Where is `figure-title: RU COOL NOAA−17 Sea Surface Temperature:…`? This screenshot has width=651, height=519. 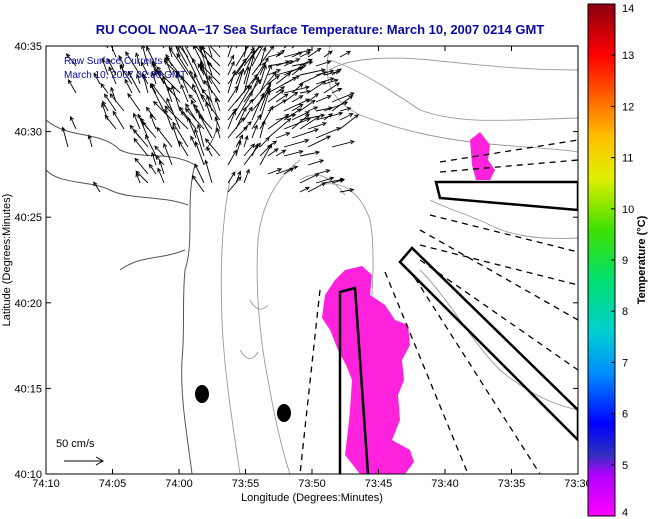 figure-title: RU COOL NOAA−17 Sea Surface Temperature:… is located at coordinates (320, 29).